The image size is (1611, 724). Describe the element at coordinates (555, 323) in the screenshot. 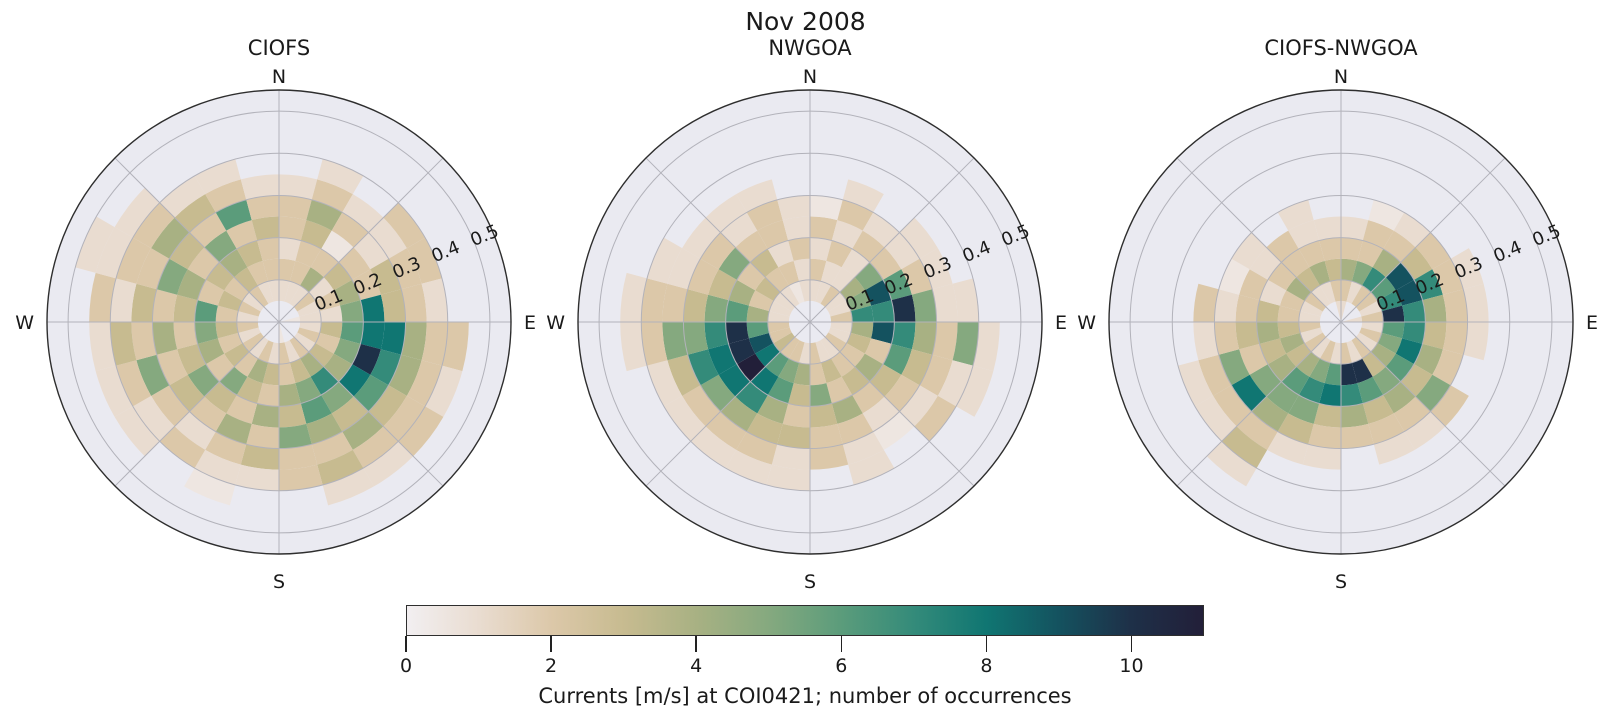

I see `compass-label-w: W` at that location.